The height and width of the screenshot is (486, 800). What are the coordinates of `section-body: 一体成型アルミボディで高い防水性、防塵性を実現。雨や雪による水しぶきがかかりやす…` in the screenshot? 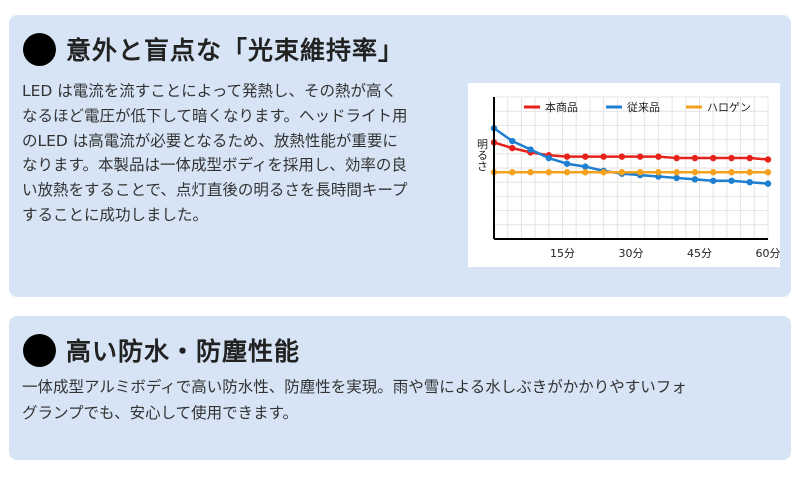 It's located at (397, 400).